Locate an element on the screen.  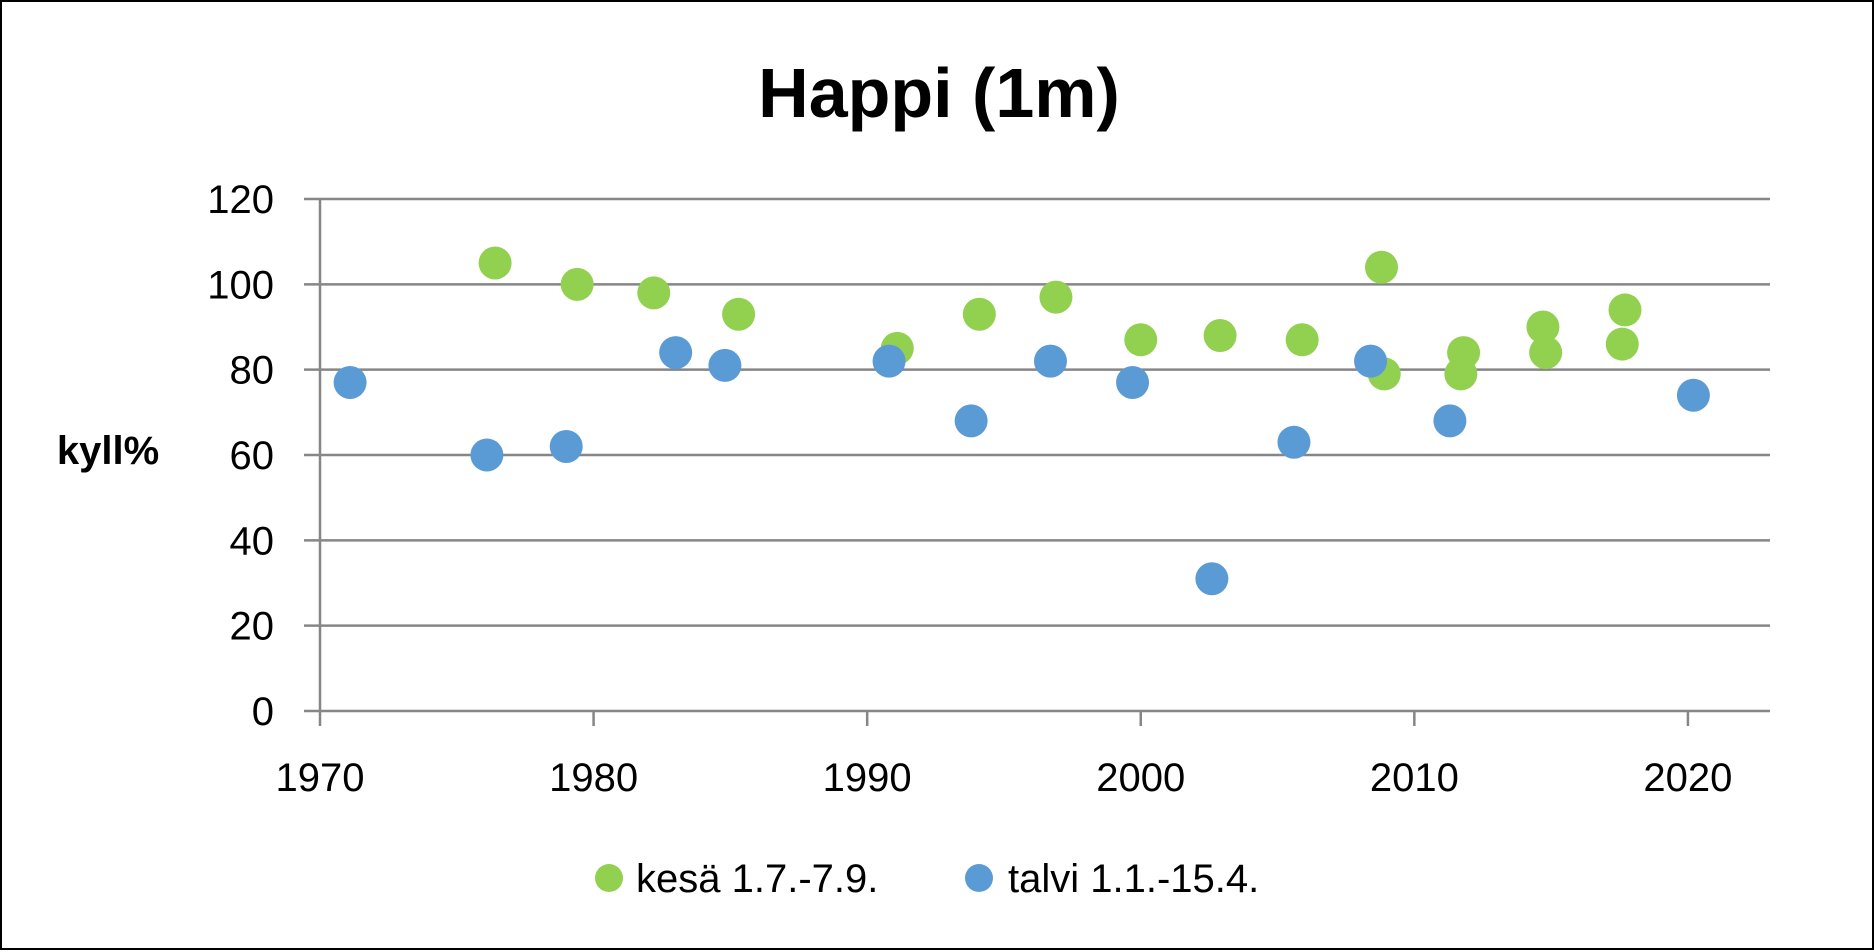
x-tick-label: 2020 is located at coordinates (1687, 778).